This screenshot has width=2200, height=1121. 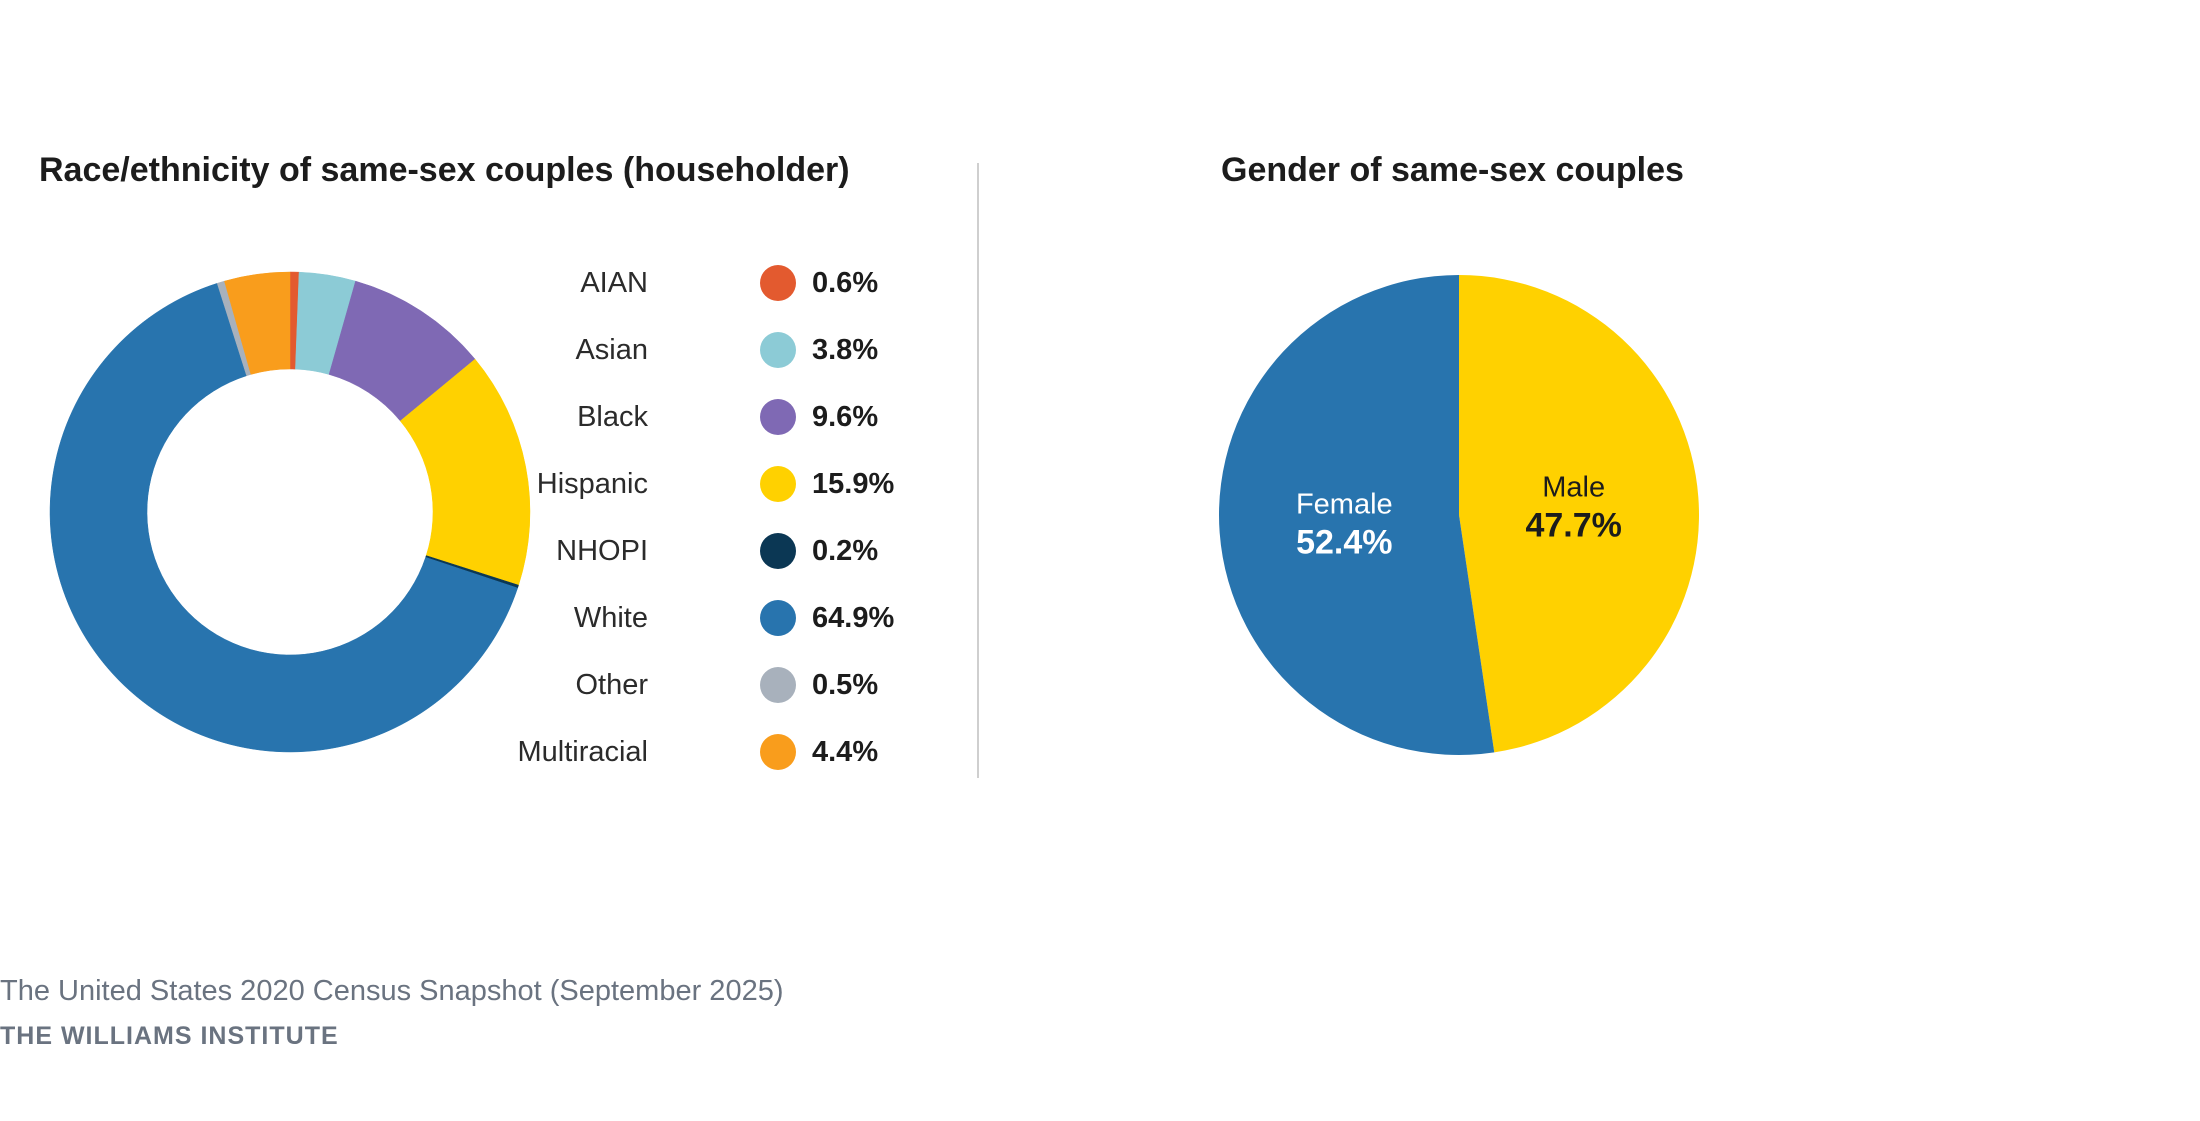 What do you see at coordinates (778, 752) in the screenshot?
I see `legend-swatch-multiracial` at bounding box center [778, 752].